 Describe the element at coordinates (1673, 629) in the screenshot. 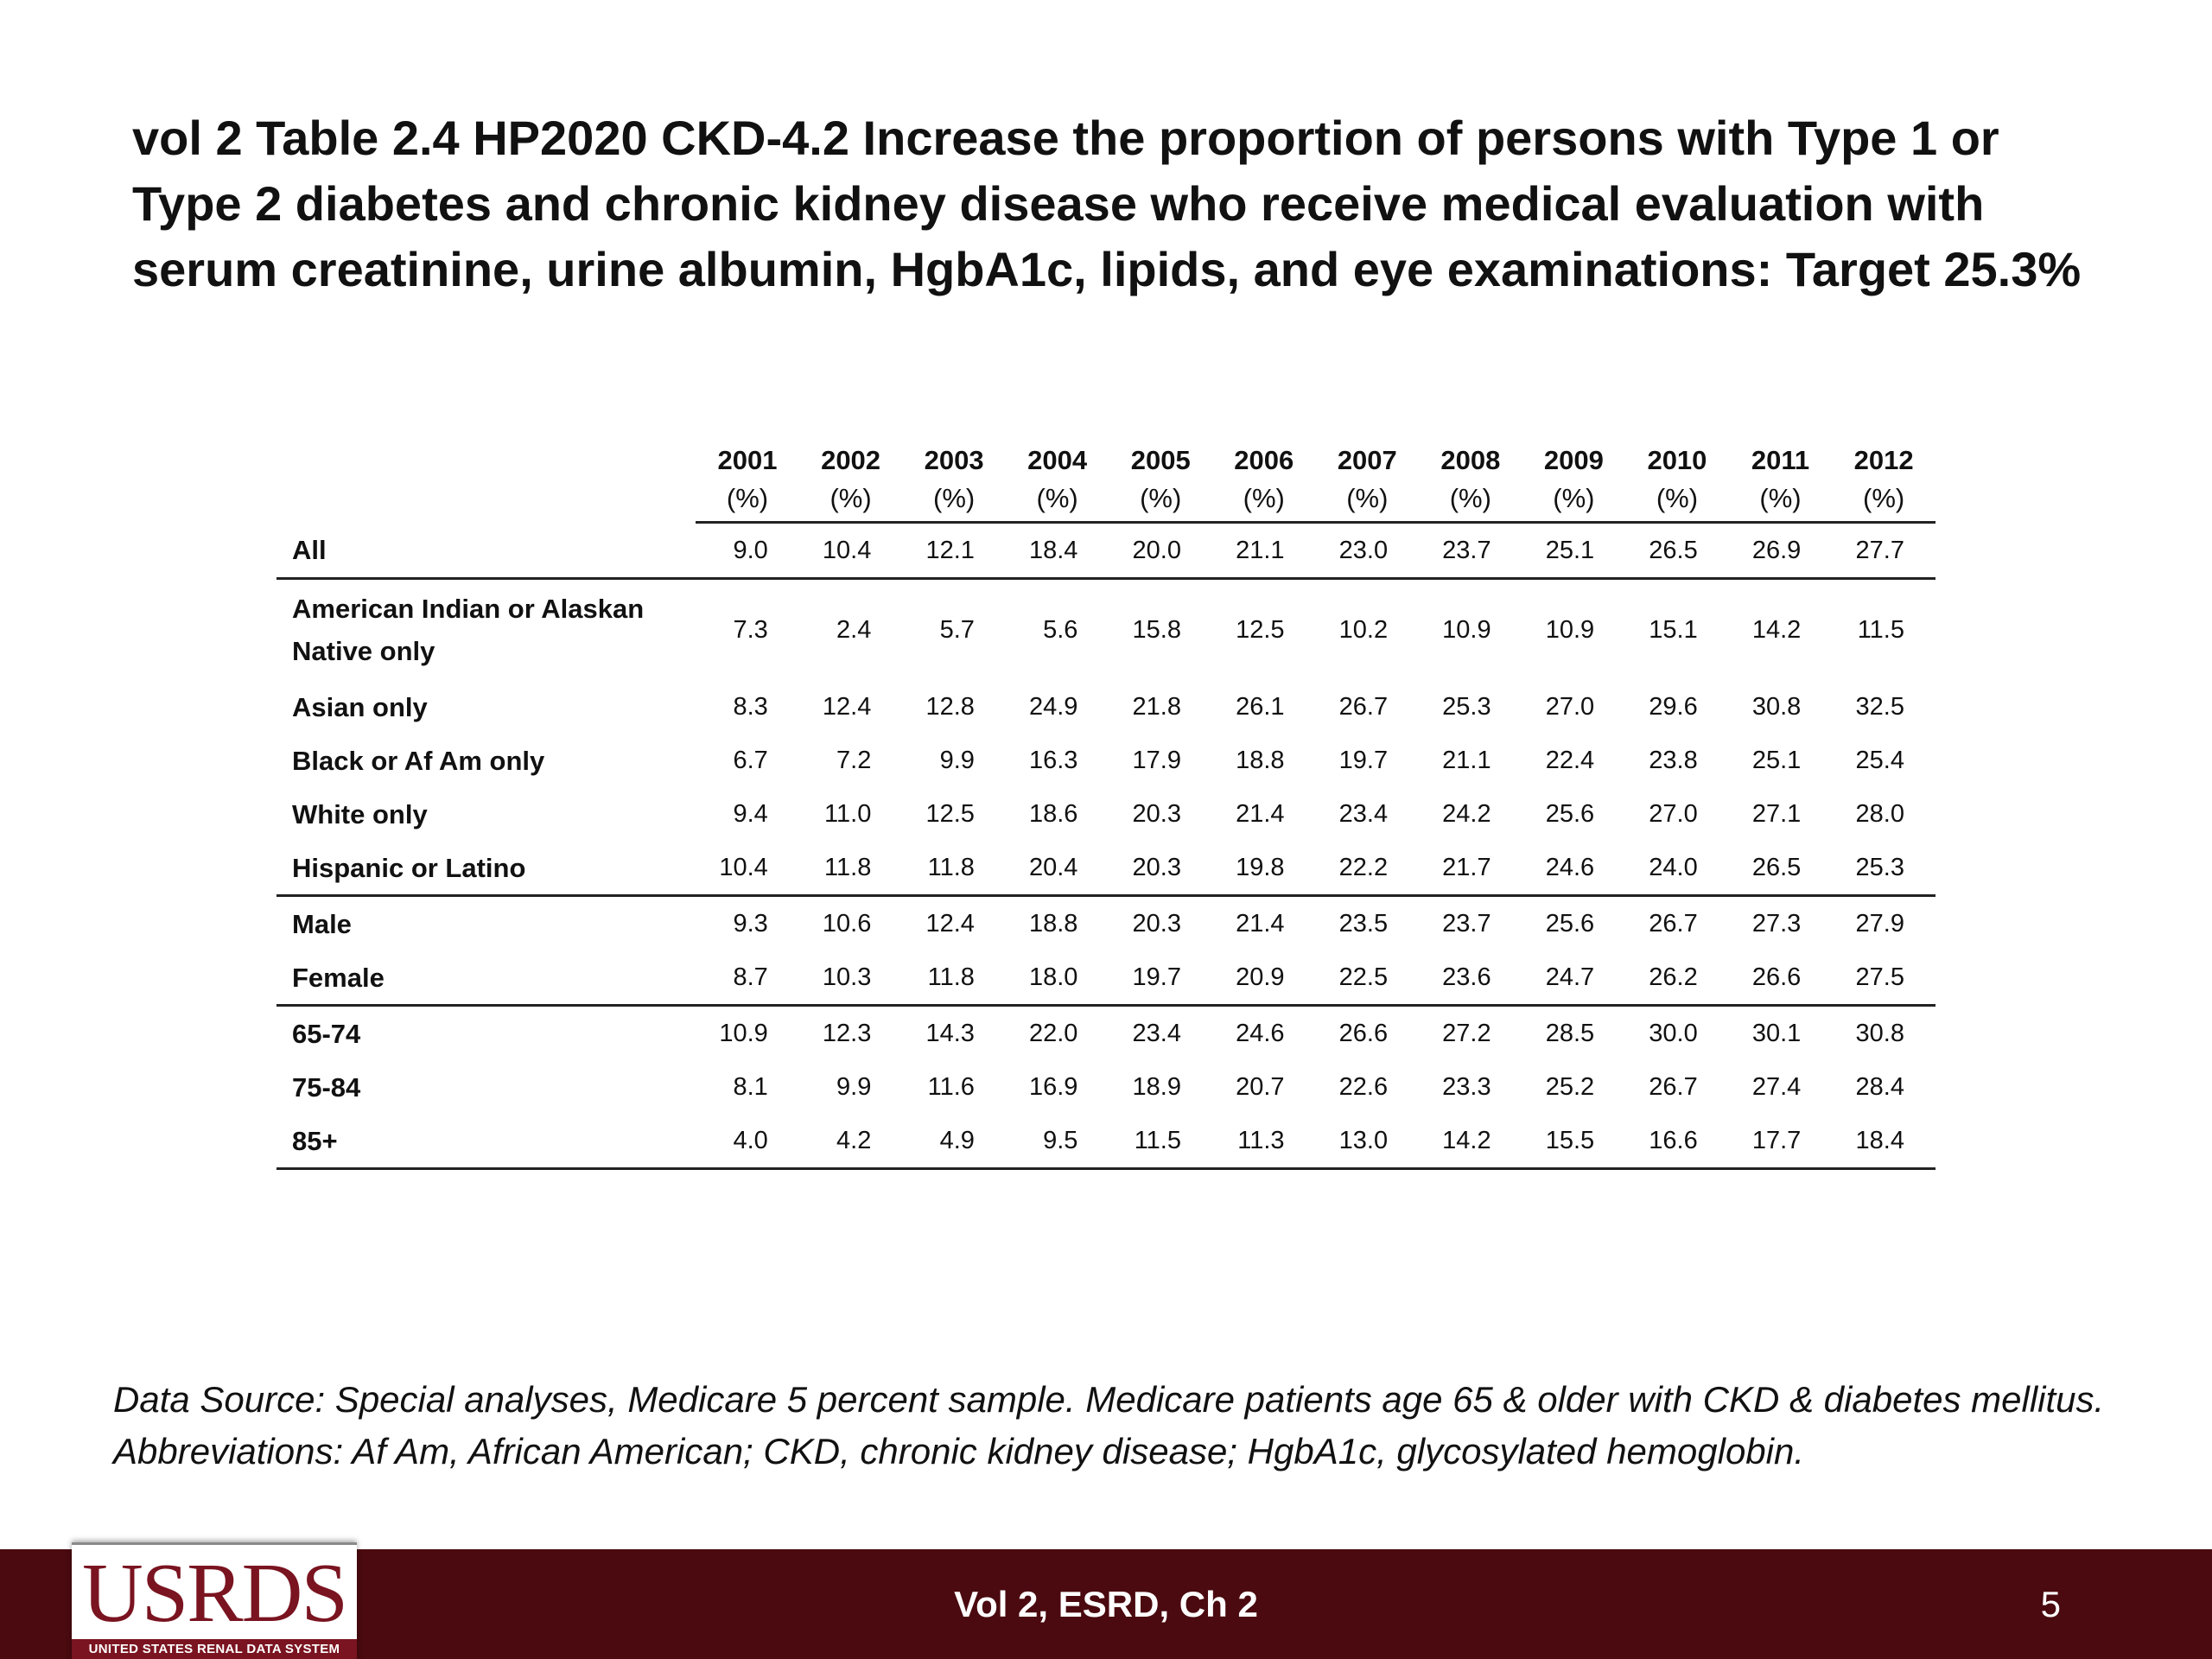

I see `table-cell: 15.1` at that location.